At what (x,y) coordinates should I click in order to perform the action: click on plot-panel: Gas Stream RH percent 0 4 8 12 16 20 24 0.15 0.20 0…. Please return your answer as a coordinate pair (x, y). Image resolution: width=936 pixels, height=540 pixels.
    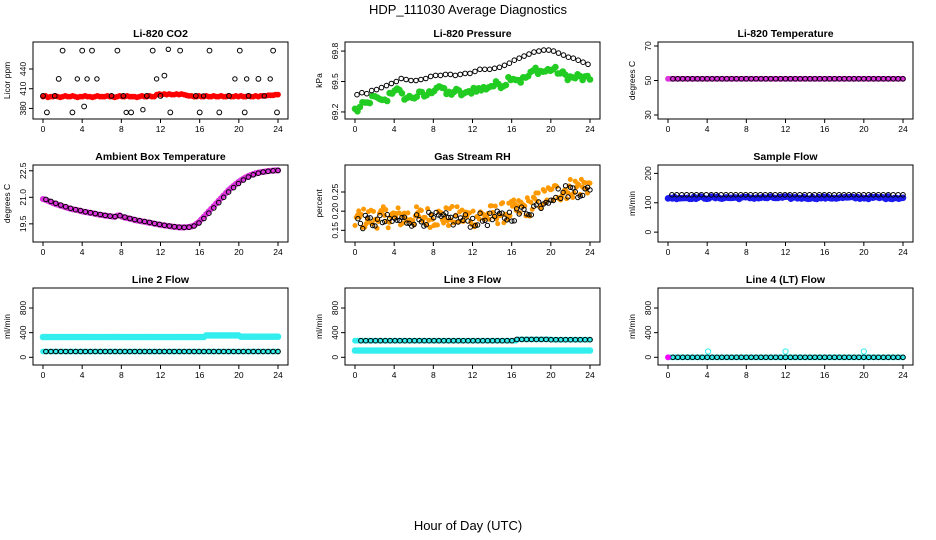
    Looking at the image, I should click on (457, 204).